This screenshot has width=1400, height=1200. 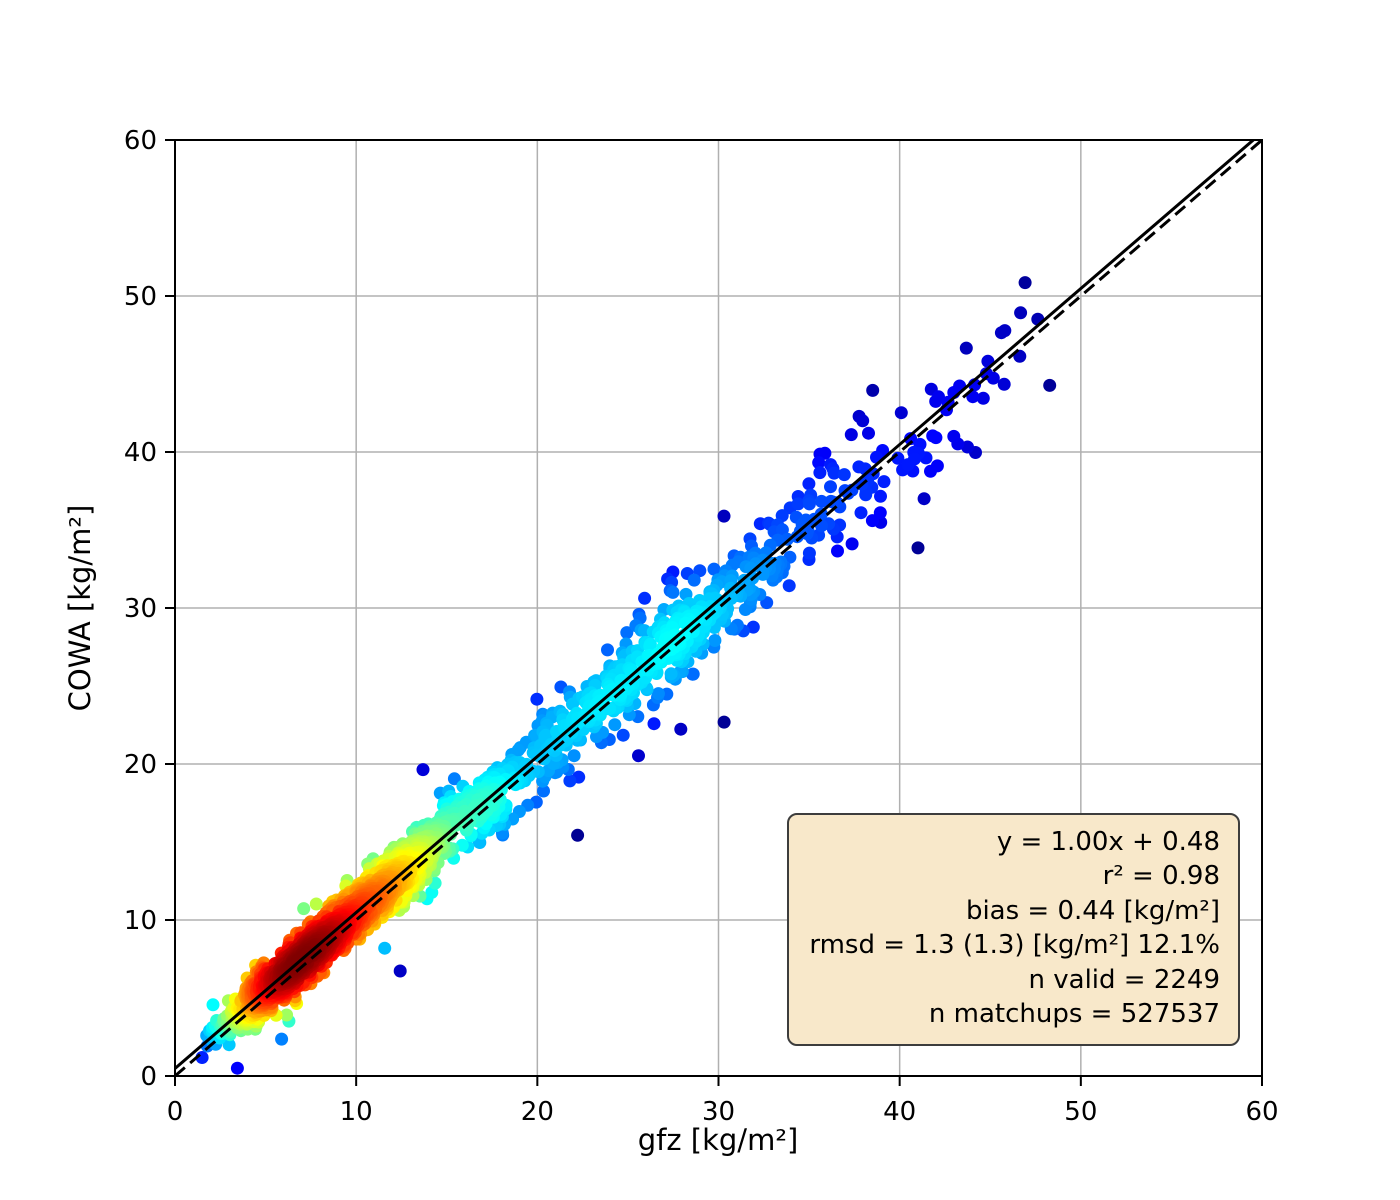 What do you see at coordinates (140, 921) in the screenshot?
I see `y-tick-label: 10` at bounding box center [140, 921].